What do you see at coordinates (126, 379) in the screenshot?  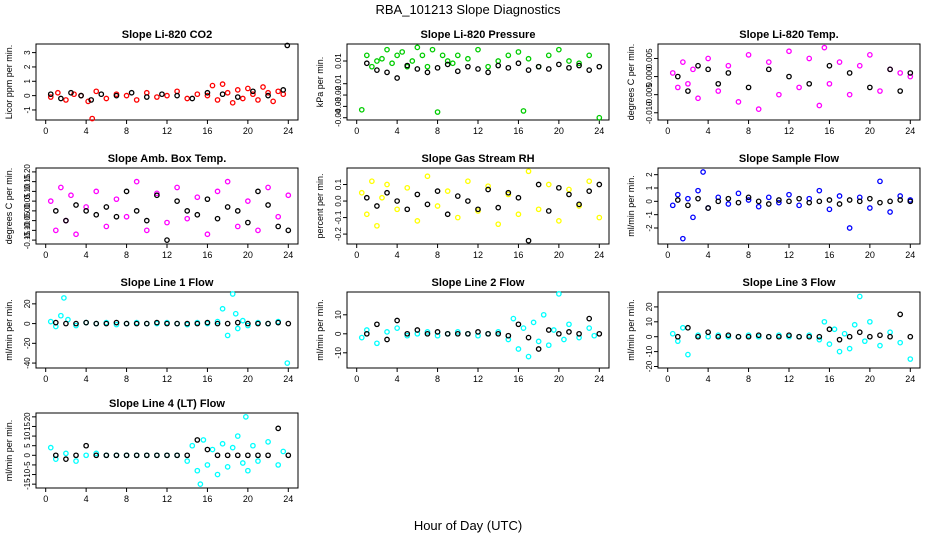 I see `x-tick-label: 8` at bounding box center [126, 379].